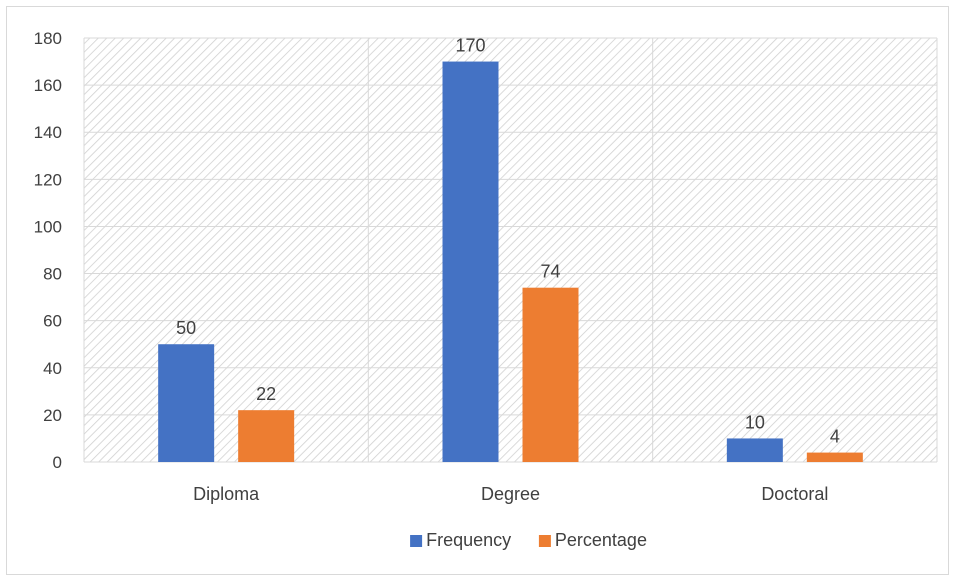 The height and width of the screenshot is (581, 955). I want to click on x-axis: Diploma Degree Doctoral, so click(510, 494).